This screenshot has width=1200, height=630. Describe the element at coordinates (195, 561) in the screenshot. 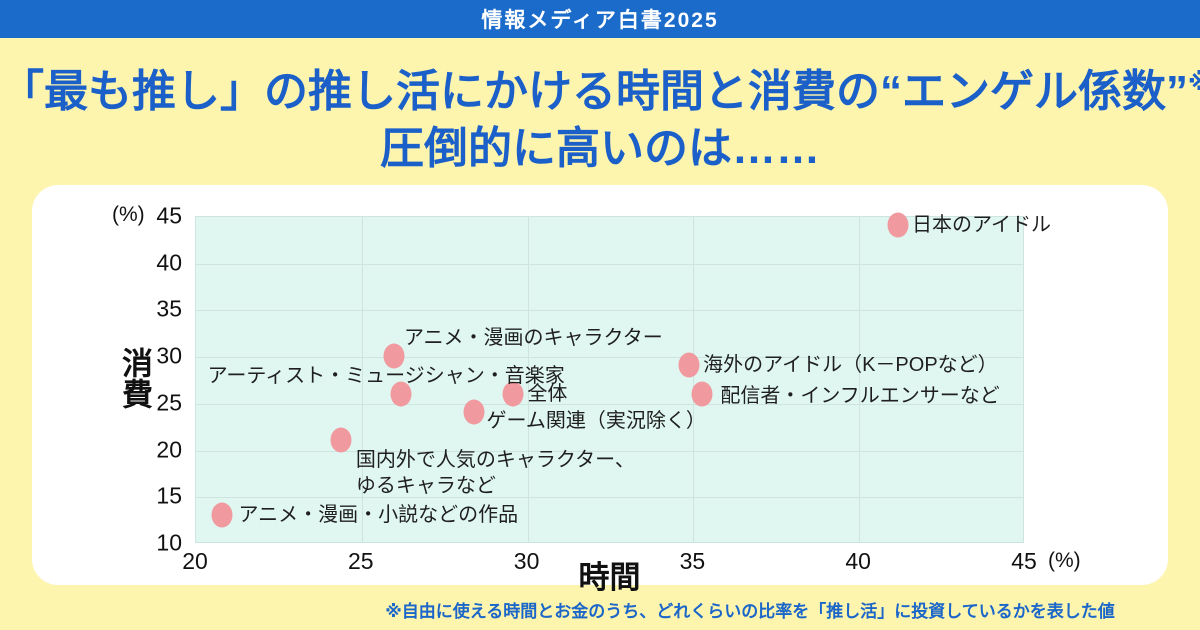

I see `x-axis-tick-label: 20` at that location.